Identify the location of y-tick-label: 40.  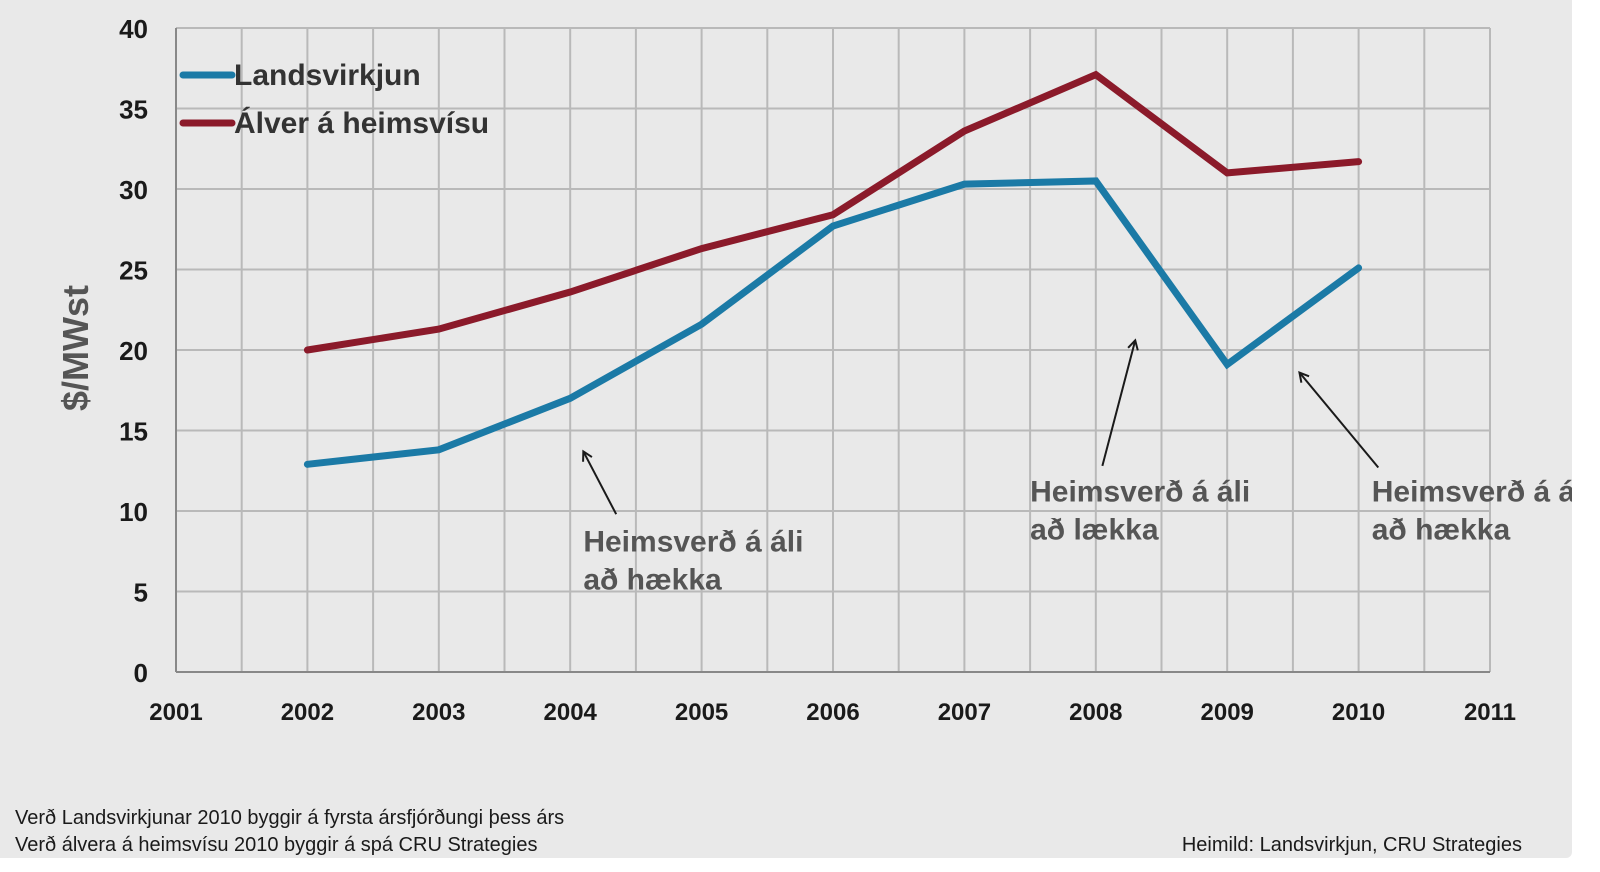
(133, 29).